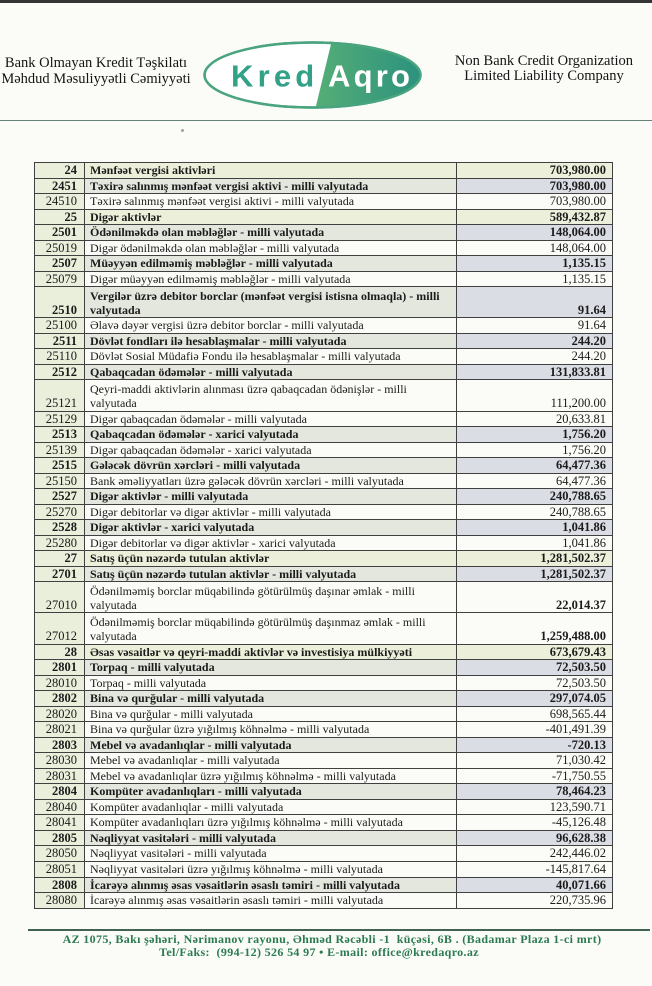 Image resolution: width=652 pixels, height=986 pixels. Describe the element at coordinates (274, 76) in the screenshot. I see `svg-text: Kred` at that location.